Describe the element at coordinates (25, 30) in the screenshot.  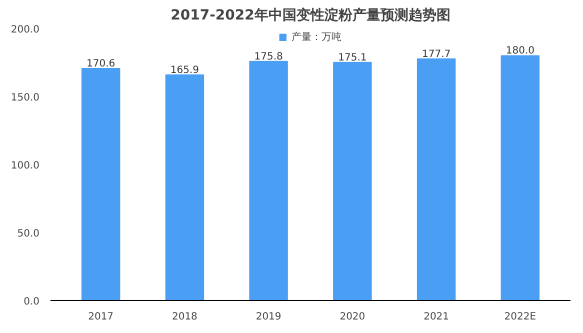
I see `y-tick-label: 200.0` at that location.